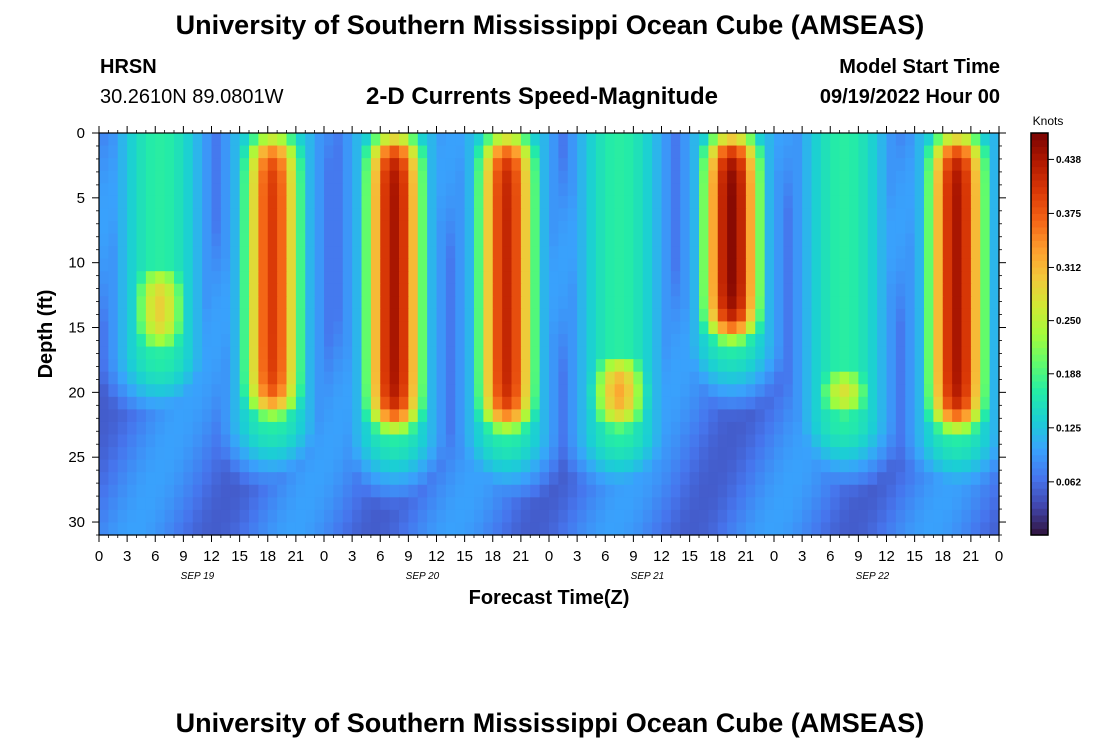 Image resolution: width=1100 pixels, height=750 pixels. I want to click on y-tick-label: 15, so click(76, 328).